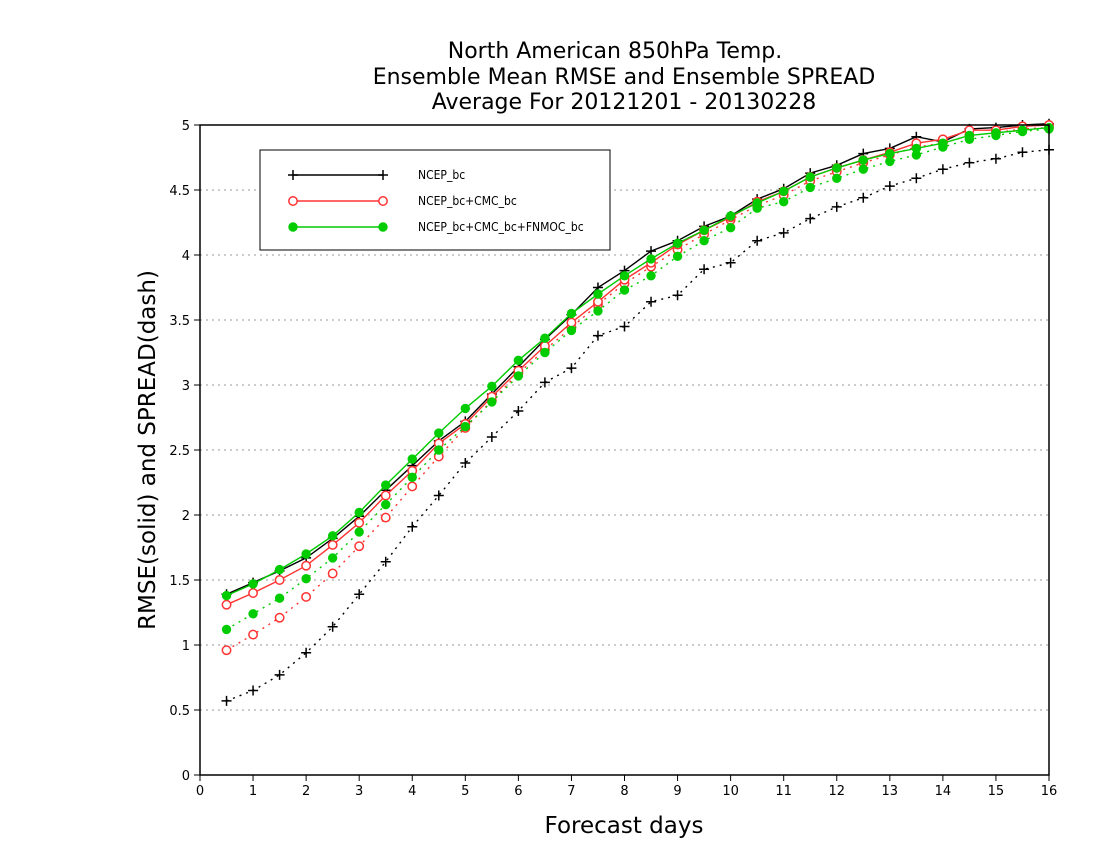  What do you see at coordinates (624, 102) in the screenshot?
I see `title-line-3: Average For 20121201 - 20130228` at bounding box center [624, 102].